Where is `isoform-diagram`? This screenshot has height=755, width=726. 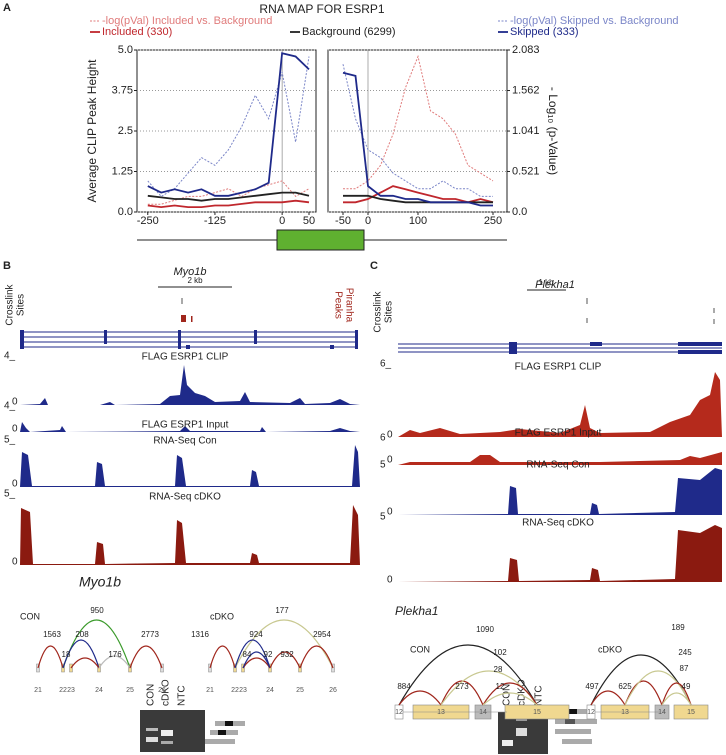
isoform-diagram is located at coordinates (576, 726).